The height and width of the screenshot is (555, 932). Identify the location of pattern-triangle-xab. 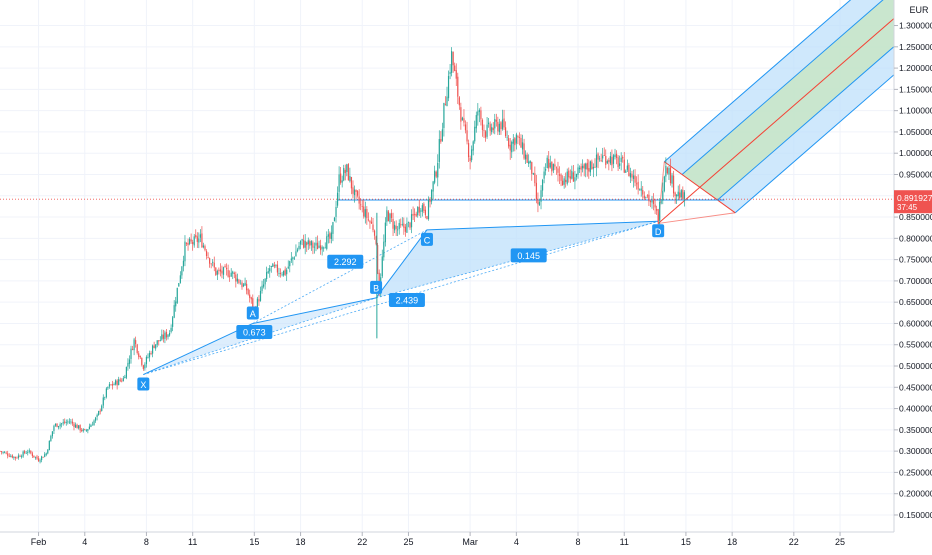
(260, 336).